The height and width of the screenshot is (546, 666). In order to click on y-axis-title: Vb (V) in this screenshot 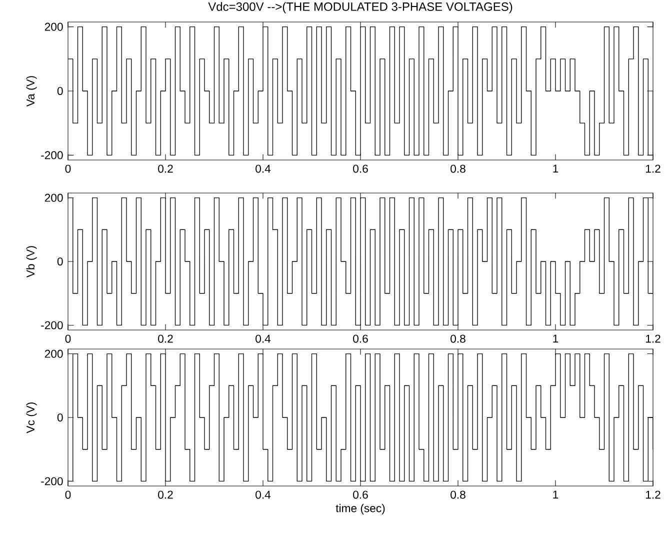, I will do `click(31, 262)`.